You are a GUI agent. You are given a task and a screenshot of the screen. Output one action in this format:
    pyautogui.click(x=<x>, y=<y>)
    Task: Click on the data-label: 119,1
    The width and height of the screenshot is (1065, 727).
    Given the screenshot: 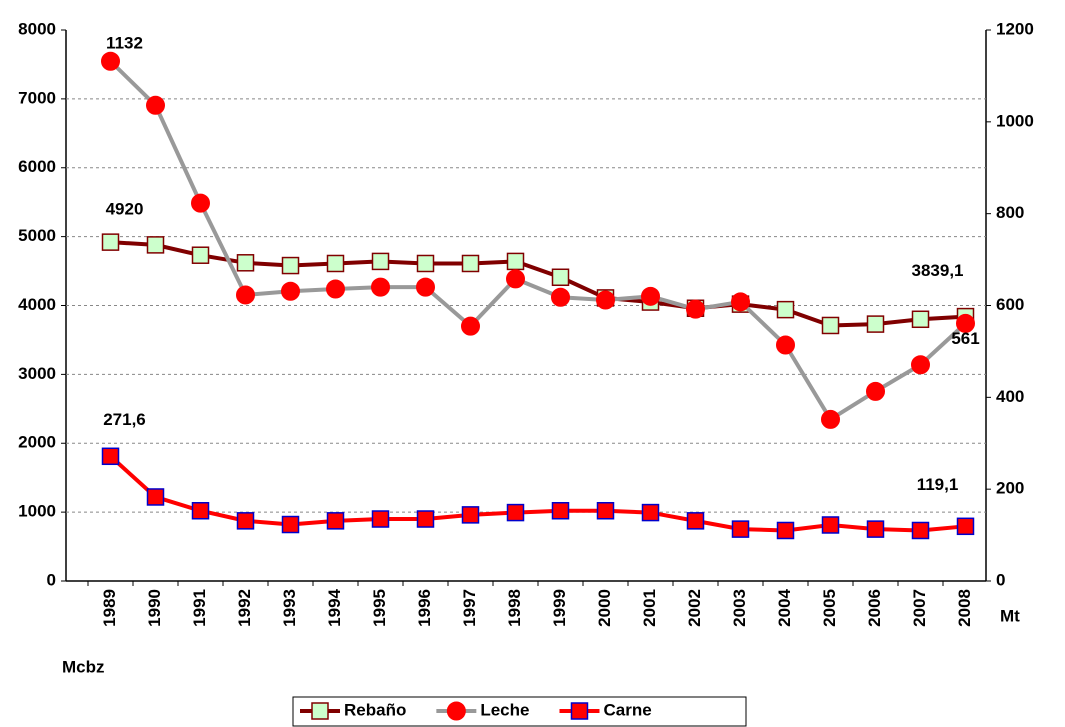 What is the action you would take?
    pyautogui.click(x=938, y=484)
    